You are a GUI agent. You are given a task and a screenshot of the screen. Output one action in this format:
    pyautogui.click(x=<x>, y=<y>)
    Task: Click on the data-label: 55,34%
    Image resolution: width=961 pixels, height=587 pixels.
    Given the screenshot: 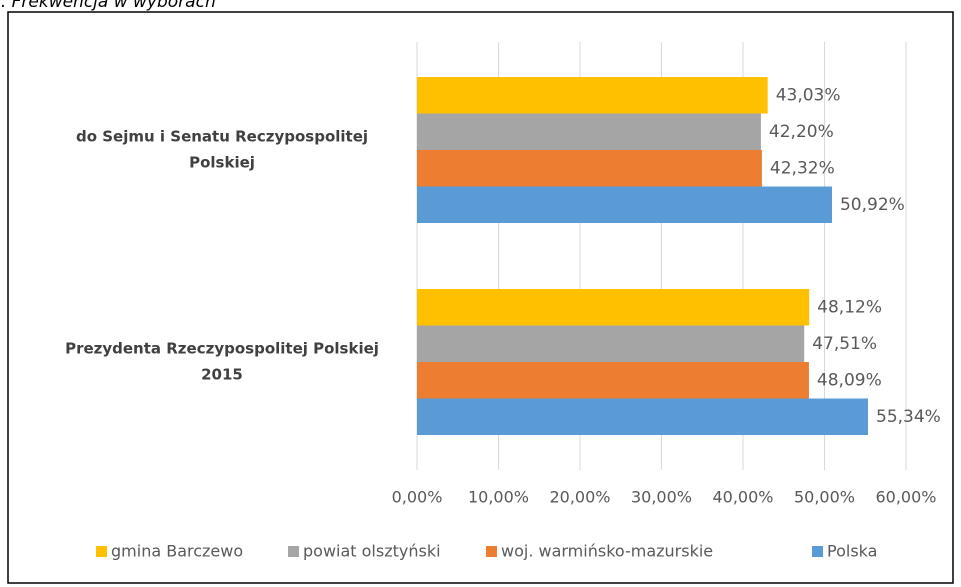 What is the action you would take?
    pyautogui.click(x=908, y=417)
    